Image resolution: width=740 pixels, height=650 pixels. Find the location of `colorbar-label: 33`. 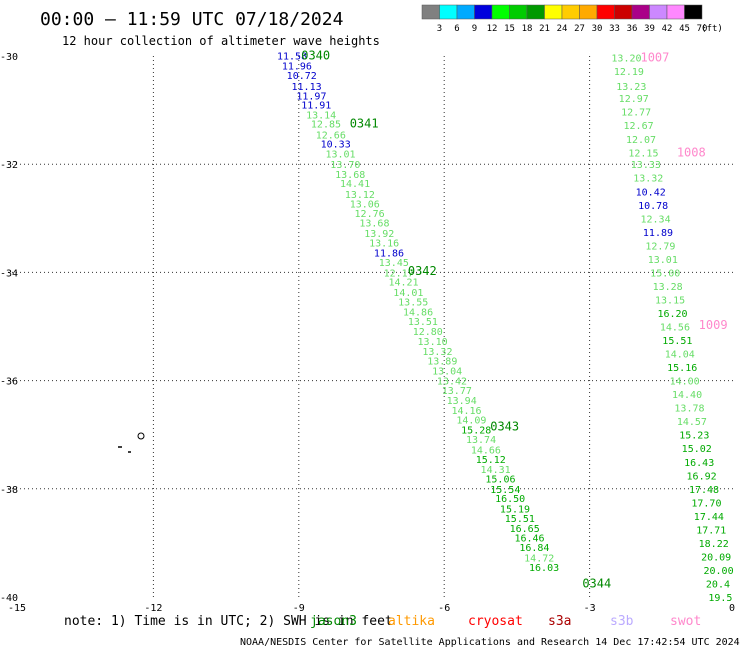

colorbar-label: 33 is located at coordinates (614, 29).